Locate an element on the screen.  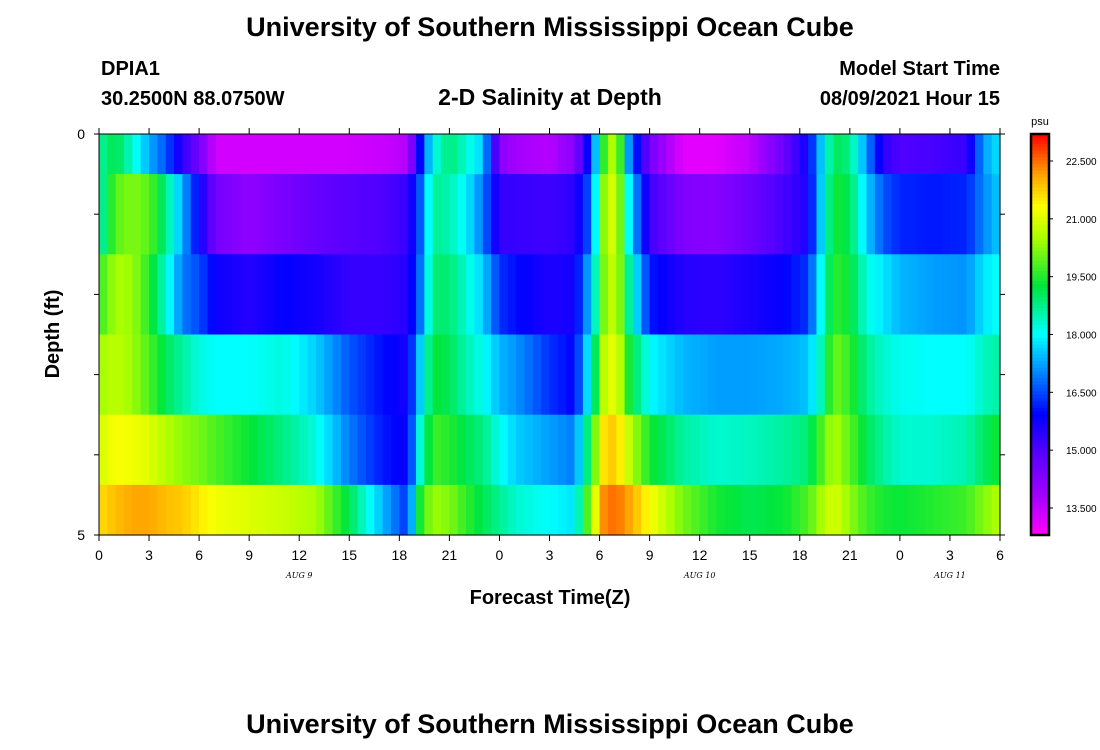
heatmap-row is located at coordinates (550, 375).